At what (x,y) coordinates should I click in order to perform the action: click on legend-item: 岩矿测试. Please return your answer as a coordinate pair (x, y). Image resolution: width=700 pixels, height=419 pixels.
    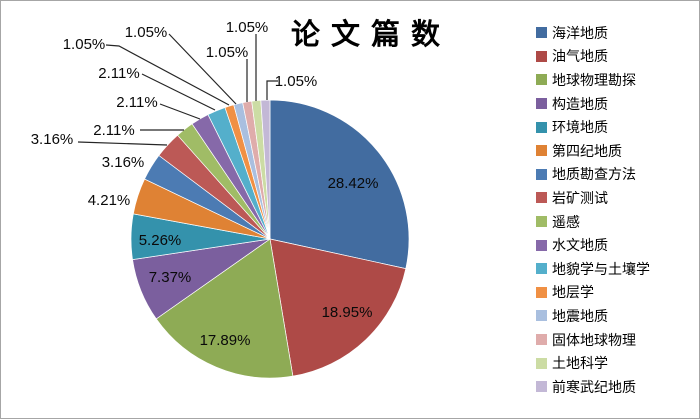
    Looking at the image, I should click on (593, 198).